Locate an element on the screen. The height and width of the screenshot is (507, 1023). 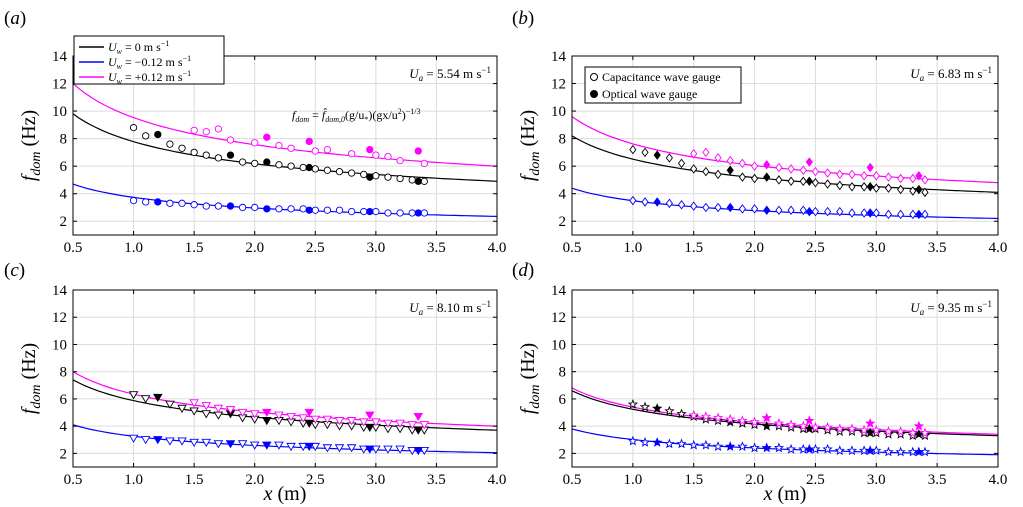
panel-d-wind-speed-label: Ua = 9.35 m s−1 is located at coordinates (951, 308).